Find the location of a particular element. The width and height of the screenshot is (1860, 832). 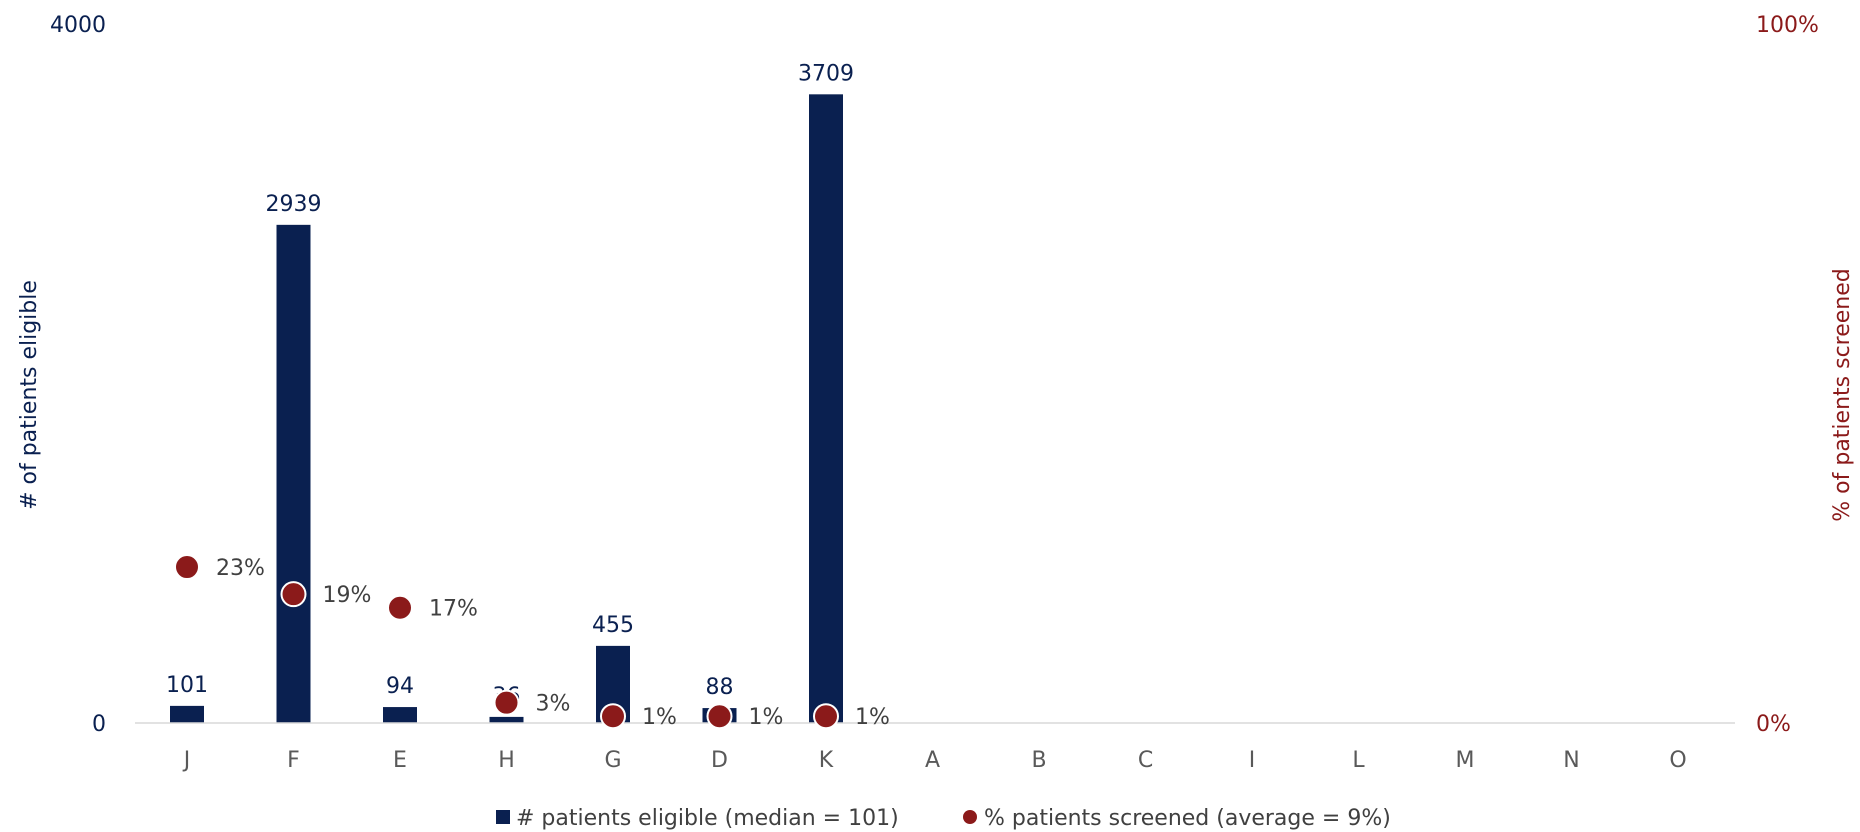

point-labels: 23% 19% 17% 3% 1% 1% 1% is located at coordinates (553, 643).